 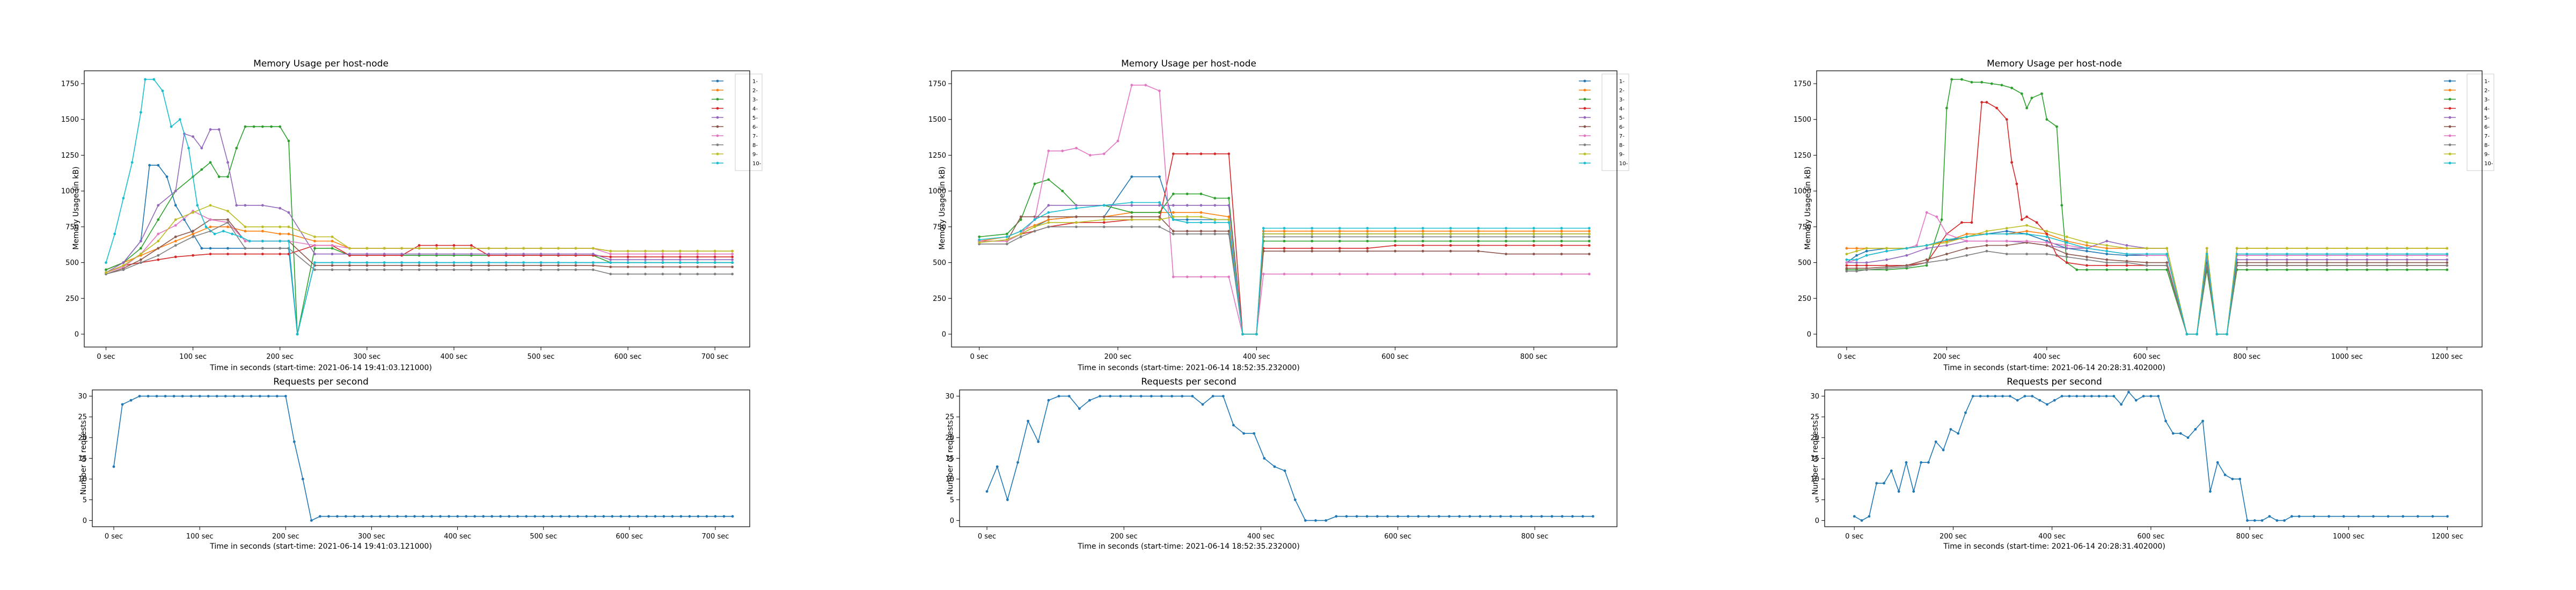 What do you see at coordinates (1804, 299) in the screenshot?
I see `y-tick-label: 250` at bounding box center [1804, 299].